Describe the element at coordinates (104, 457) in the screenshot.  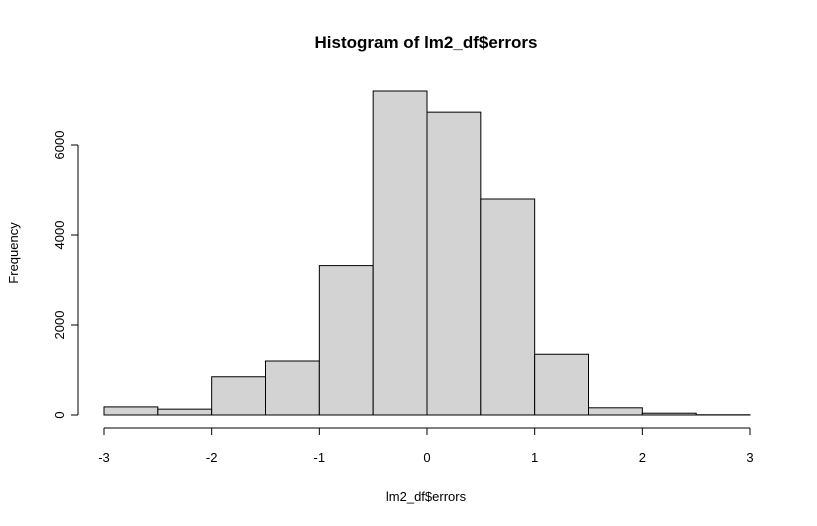
I see `x-tick-label: -3` at that location.